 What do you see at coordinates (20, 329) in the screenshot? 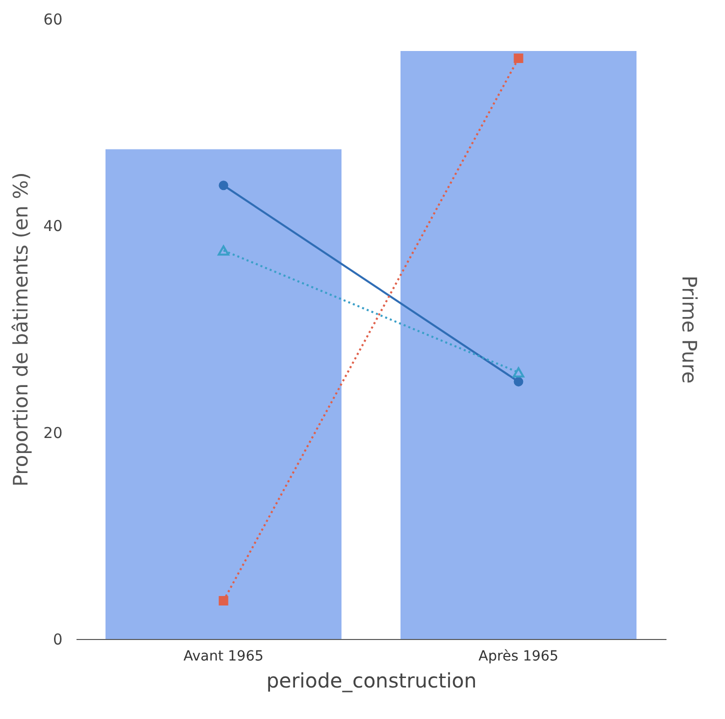
I see `y-axis-title: Proportion de bâtiments (en %)` at bounding box center [20, 329].